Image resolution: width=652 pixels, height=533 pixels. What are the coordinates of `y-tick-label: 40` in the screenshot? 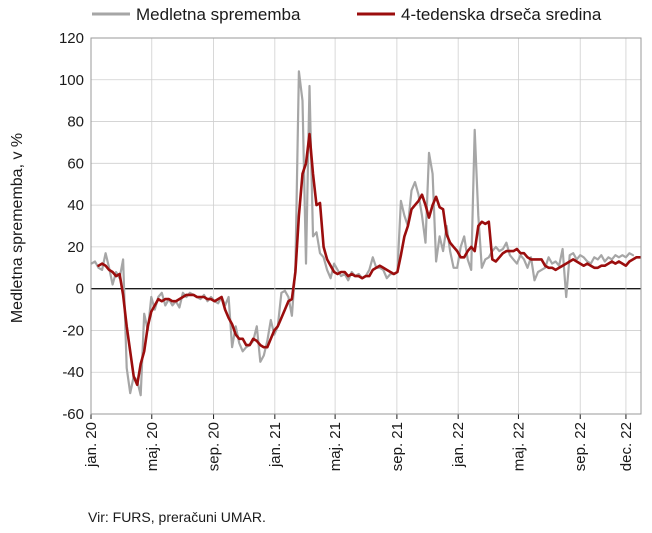 It's located at (75, 205).